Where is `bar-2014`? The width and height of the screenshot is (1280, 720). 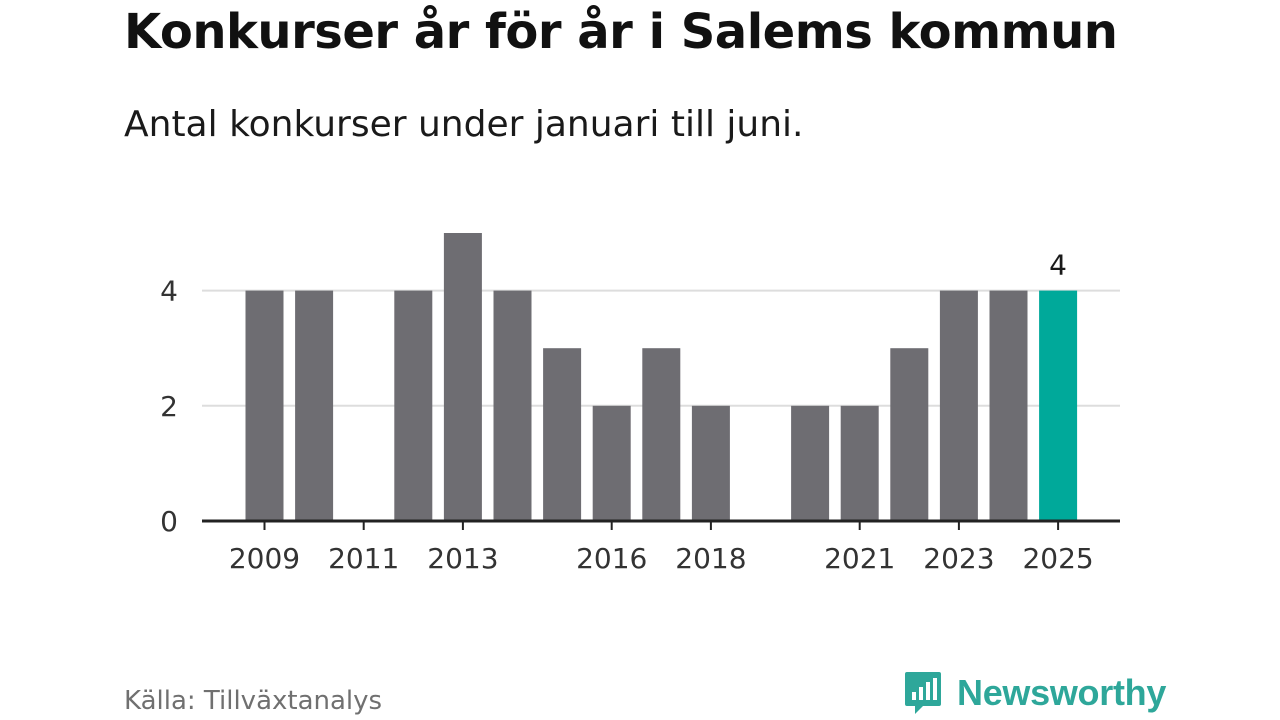 bar-2014 is located at coordinates (512, 405).